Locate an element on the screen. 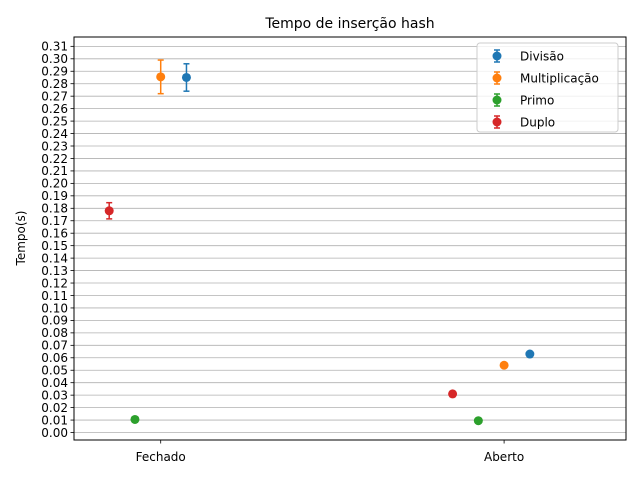 The height and width of the screenshot is (480, 640). y-tick-label: 0.25 is located at coordinates (54, 121).